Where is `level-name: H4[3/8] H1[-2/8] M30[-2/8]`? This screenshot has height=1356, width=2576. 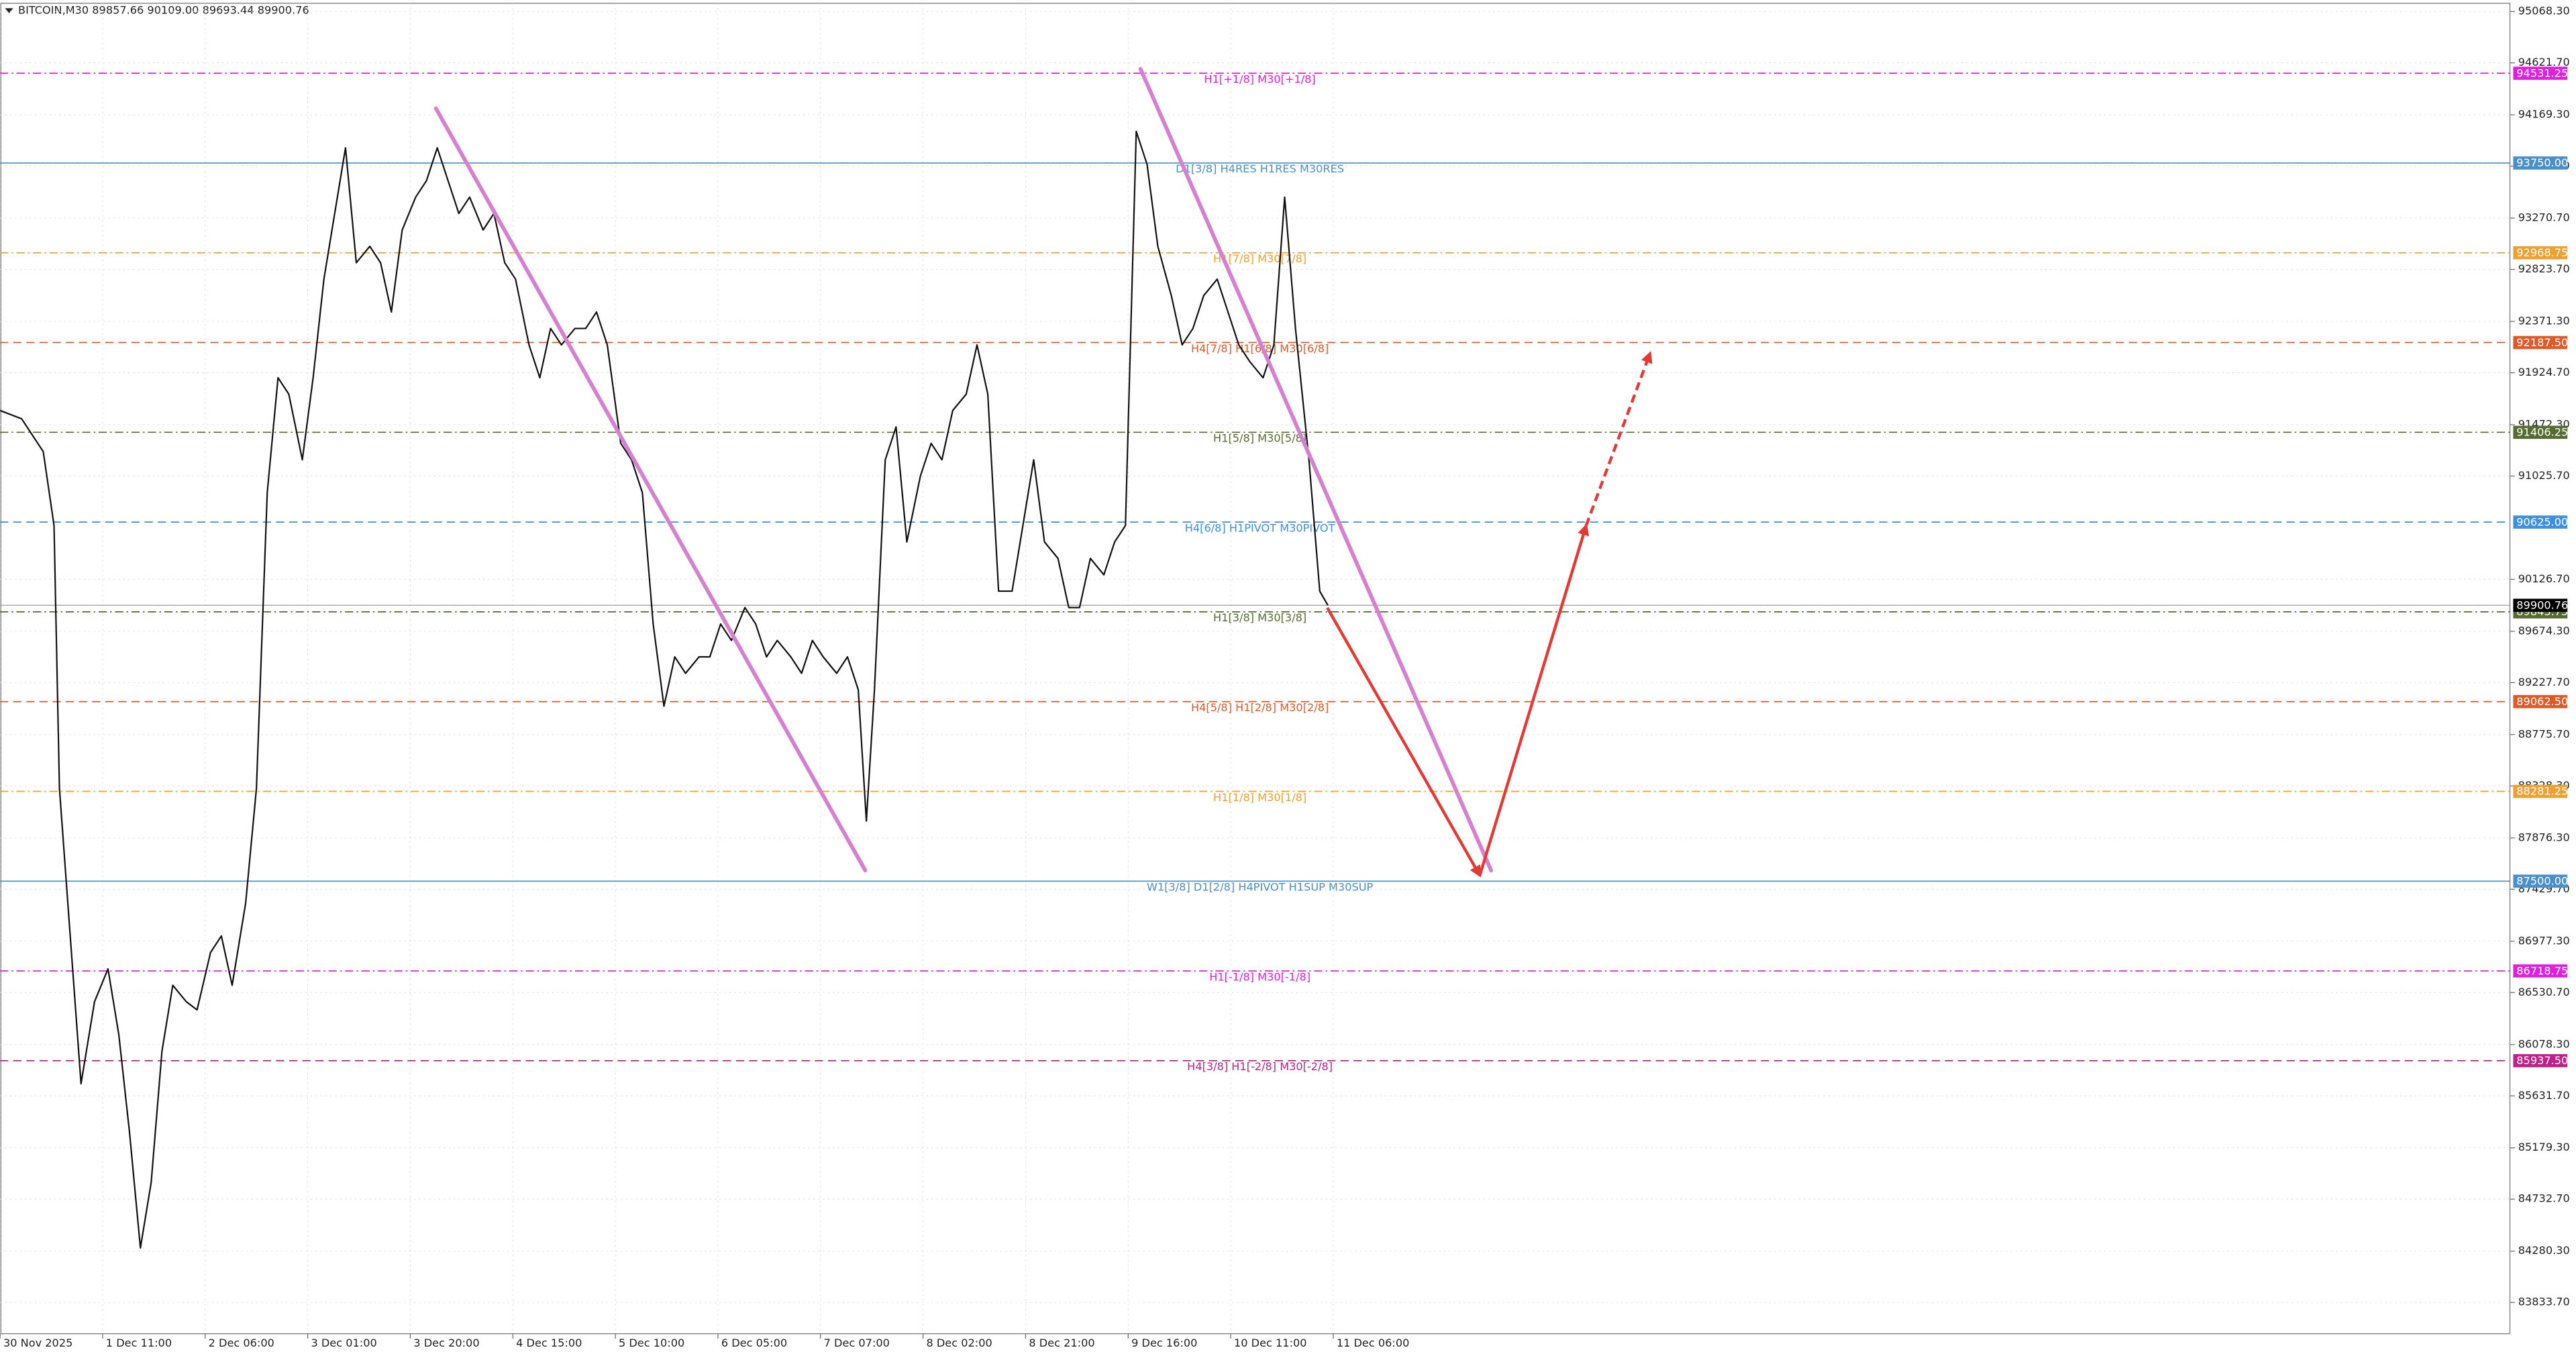 level-name: H4[3/8] H1[-2/8] M30[-2/8] is located at coordinates (1260, 1066).